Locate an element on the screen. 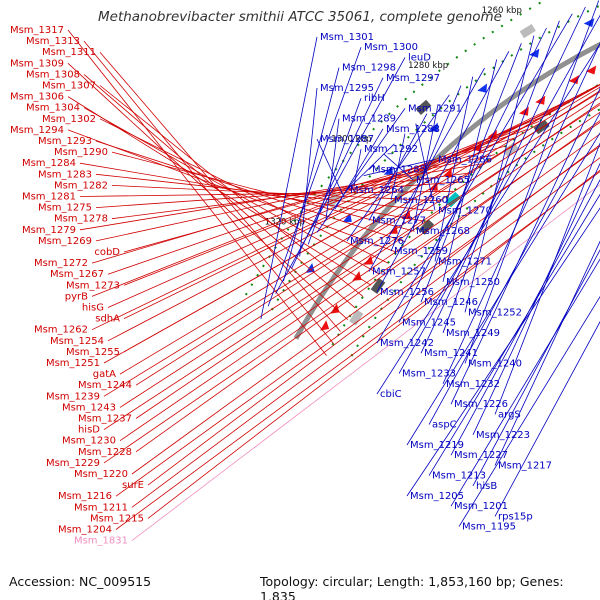  left-gene-label: Msm_1284 is located at coordinates (49, 163).